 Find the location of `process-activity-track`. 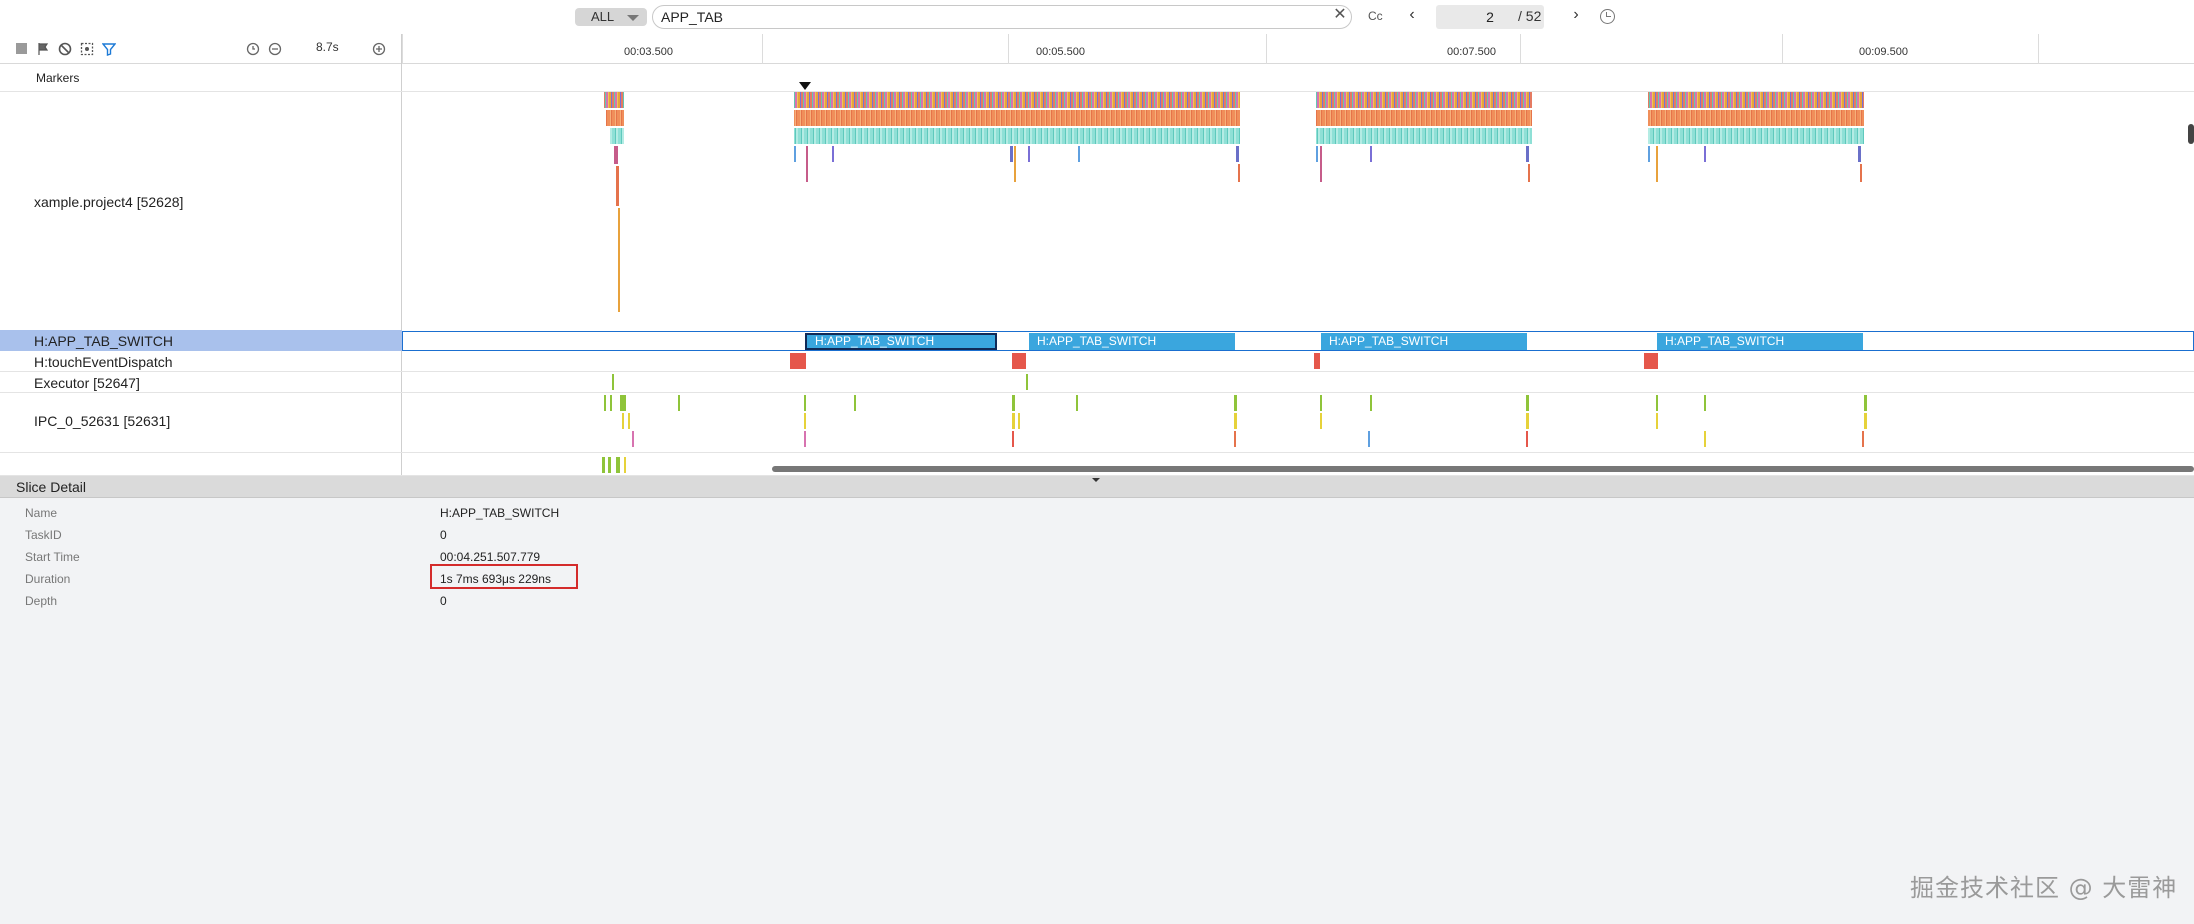

process-activity-track is located at coordinates (1234, 202).